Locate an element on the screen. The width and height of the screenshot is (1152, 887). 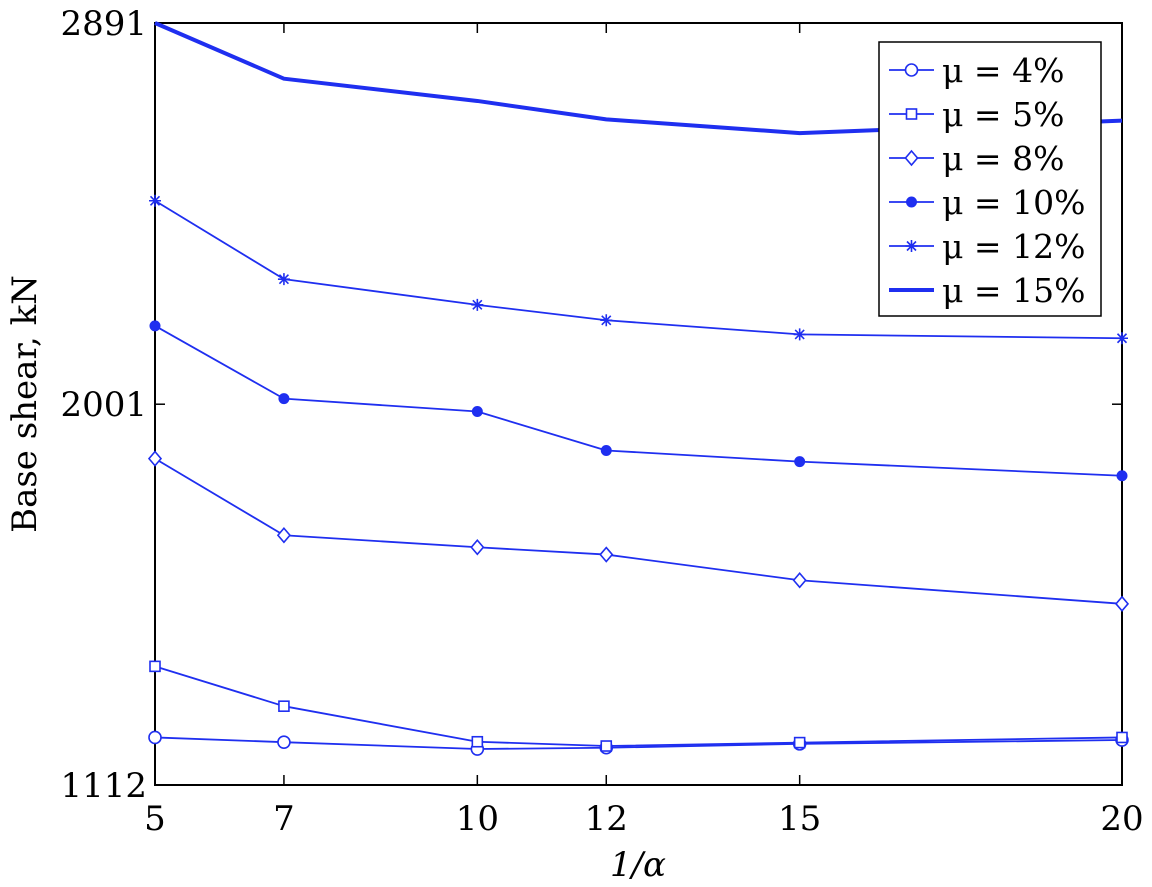
y-tick-label: 2001 is located at coordinates (103, 405).